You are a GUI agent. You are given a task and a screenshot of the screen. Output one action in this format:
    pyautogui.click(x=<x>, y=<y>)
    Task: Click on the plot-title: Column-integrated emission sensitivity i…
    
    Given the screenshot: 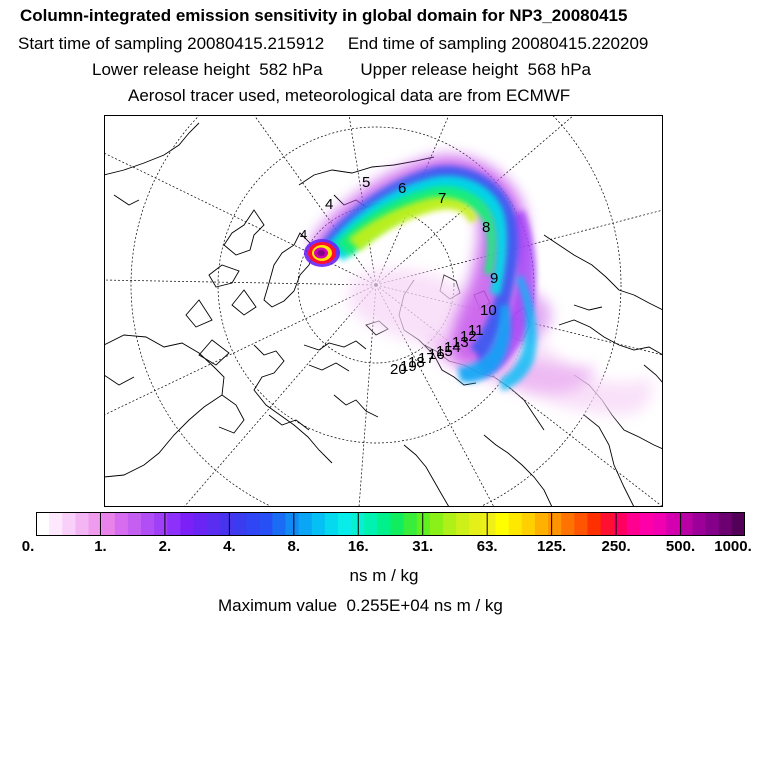 What is the action you would take?
    pyautogui.click(x=324, y=15)
    